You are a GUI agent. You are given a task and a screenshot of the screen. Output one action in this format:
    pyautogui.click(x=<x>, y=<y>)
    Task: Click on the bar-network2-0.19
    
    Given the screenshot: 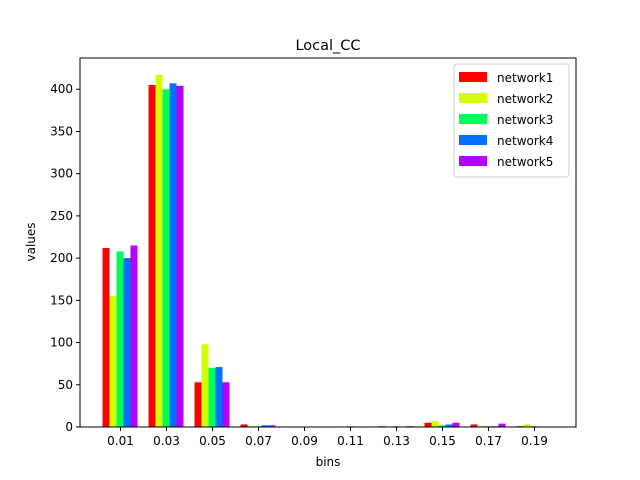 What is the action you would take?
    pyautogui.click(x=527, y=425)
    